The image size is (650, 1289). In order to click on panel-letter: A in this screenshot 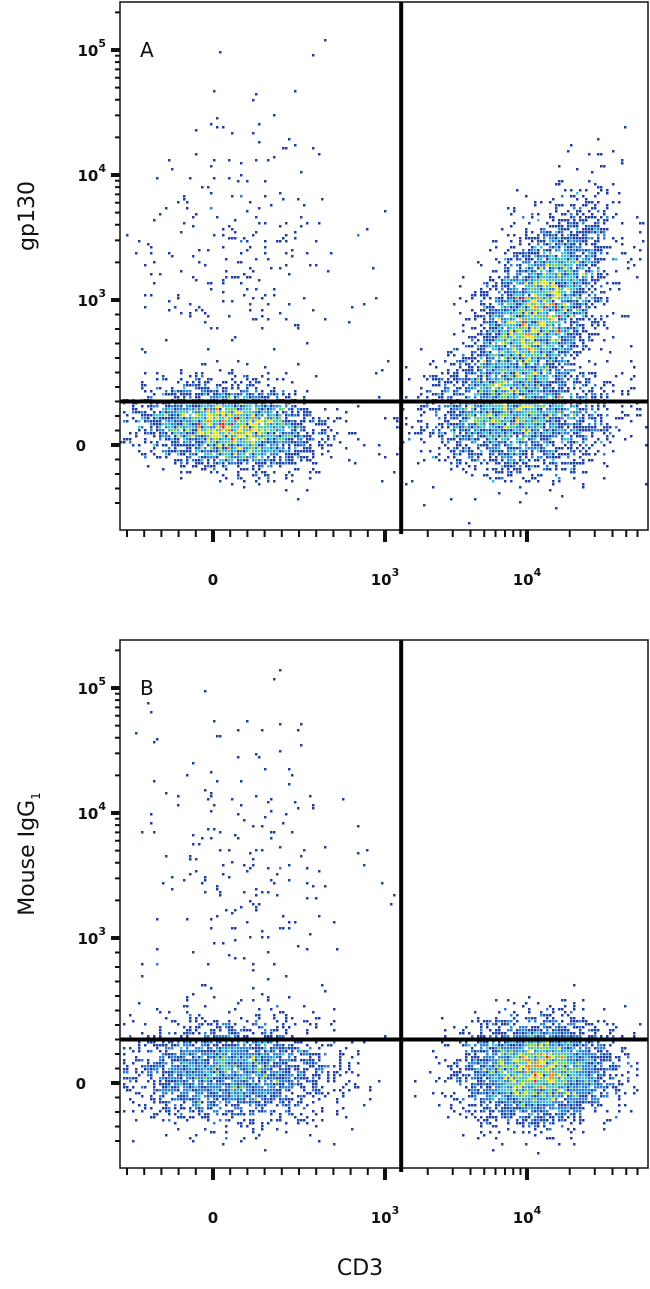, I will do `click(147, 50)`.